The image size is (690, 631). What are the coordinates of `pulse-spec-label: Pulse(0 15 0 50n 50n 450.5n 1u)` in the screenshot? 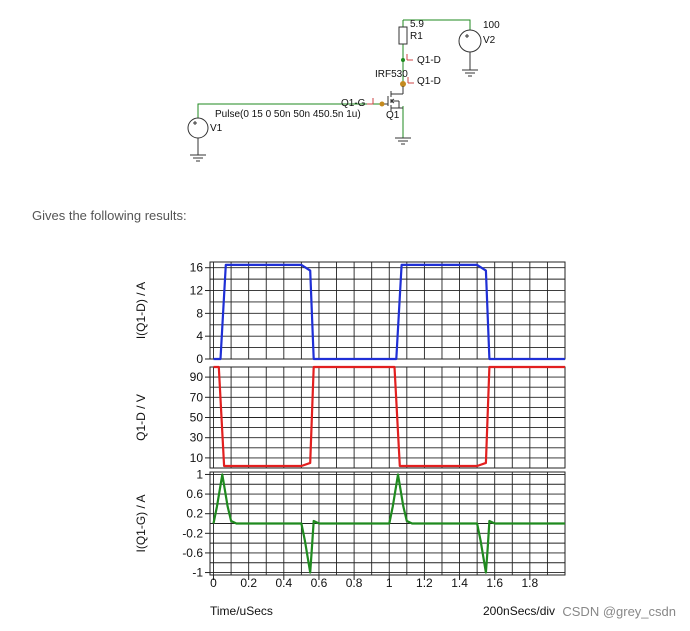 It's located at (288, 114).